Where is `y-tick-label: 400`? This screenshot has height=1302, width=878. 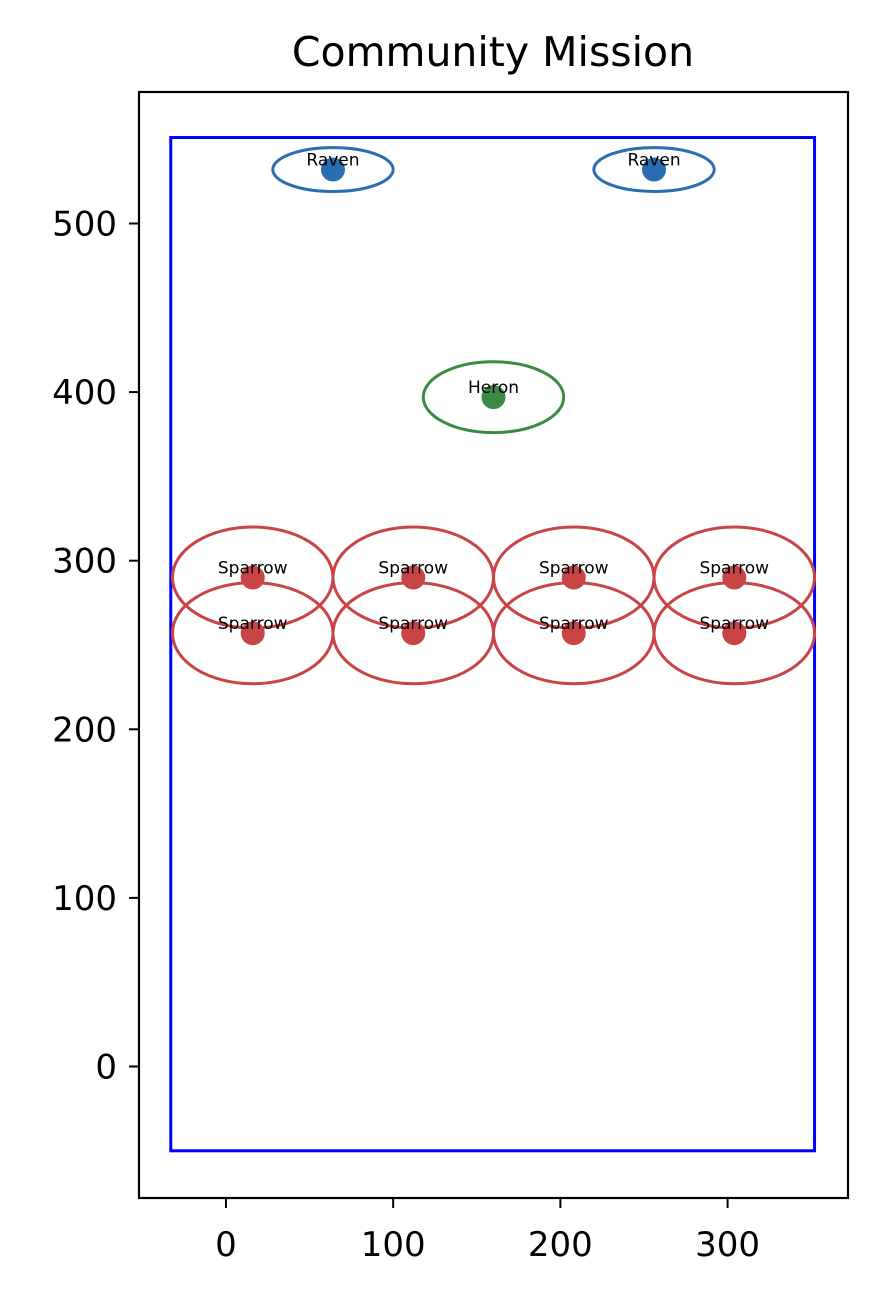 y-tick-label: 400 is located at coordinates (84, 393).